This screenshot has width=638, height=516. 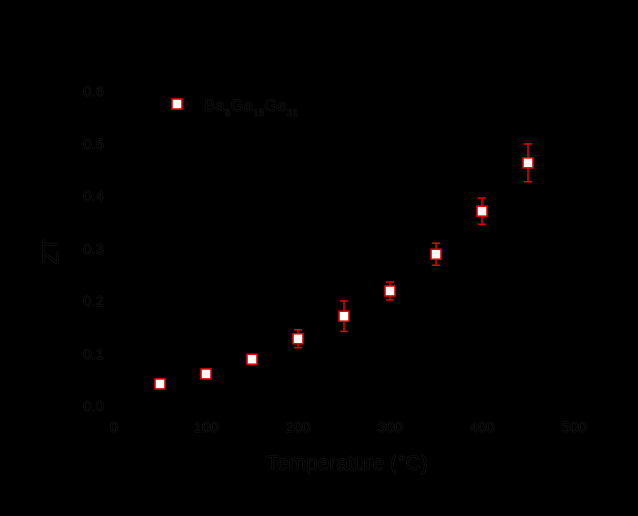 I want to click on legend-label: Ba8Ga15Ge31, so click(x=251, y=107).